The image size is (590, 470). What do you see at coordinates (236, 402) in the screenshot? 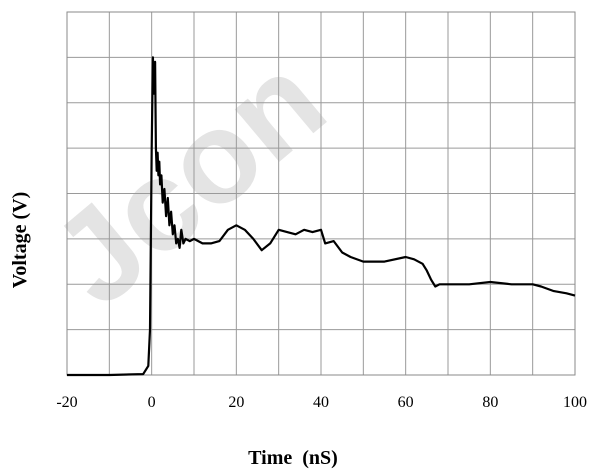
I see `x-tick-label: 20` at bounding box center [236, 402].